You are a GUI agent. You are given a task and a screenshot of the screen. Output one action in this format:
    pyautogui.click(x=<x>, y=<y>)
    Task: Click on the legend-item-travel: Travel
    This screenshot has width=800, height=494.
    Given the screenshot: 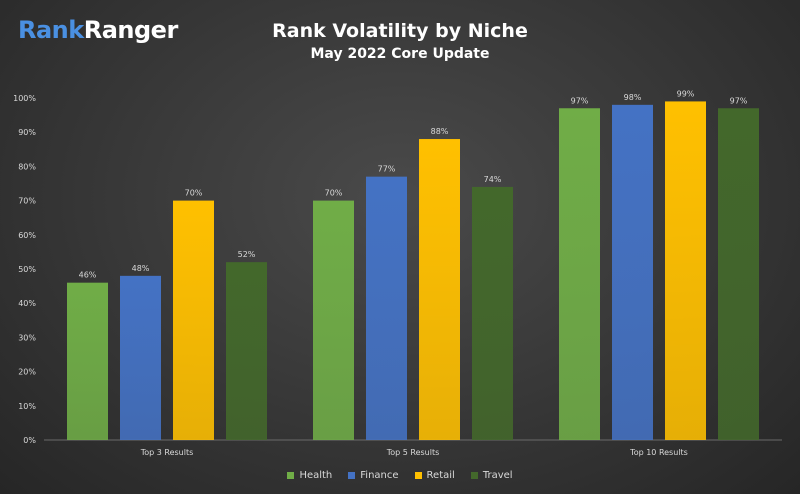 What is the action you would take?
    pyautogui.click(x=491, y=475)
    